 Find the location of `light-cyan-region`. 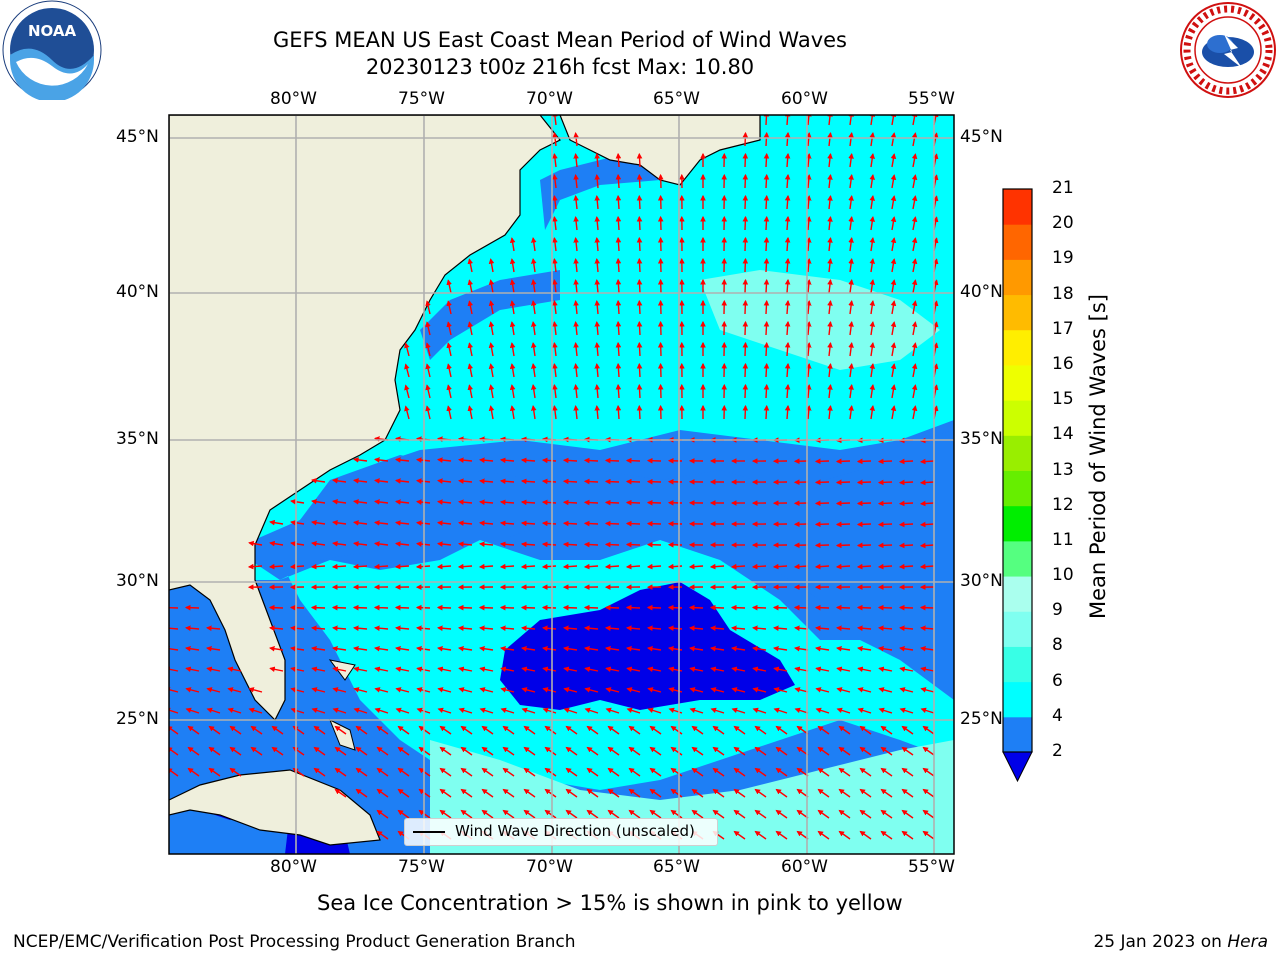

light-cyan-region is located at coordinates (820, 320).